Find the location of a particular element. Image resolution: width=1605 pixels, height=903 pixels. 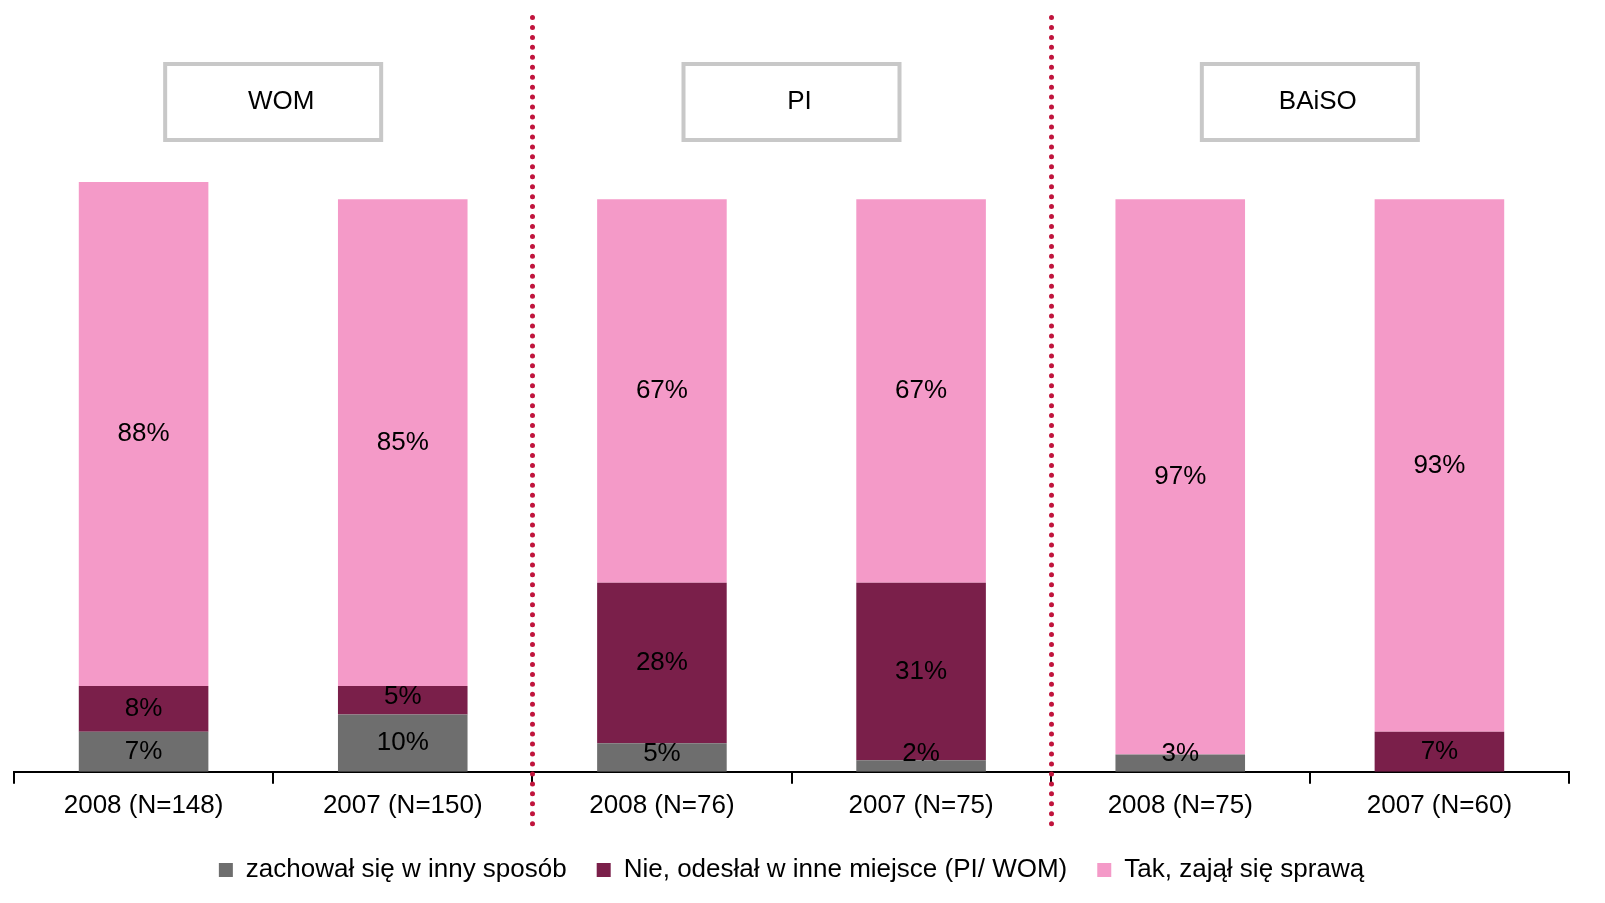

data-label: 85% is located at coordinates (402, 440).